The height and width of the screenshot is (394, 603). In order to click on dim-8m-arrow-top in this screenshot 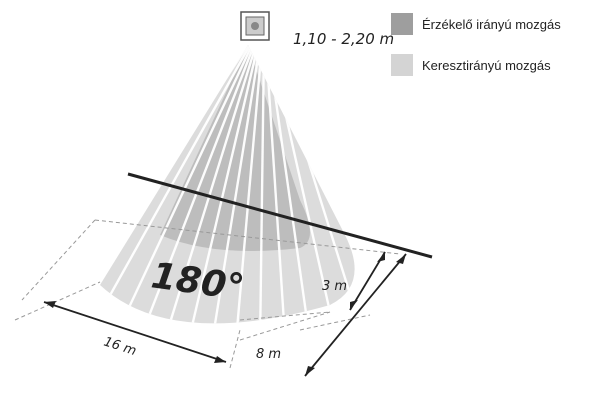, I will do `click(401, 259)`.